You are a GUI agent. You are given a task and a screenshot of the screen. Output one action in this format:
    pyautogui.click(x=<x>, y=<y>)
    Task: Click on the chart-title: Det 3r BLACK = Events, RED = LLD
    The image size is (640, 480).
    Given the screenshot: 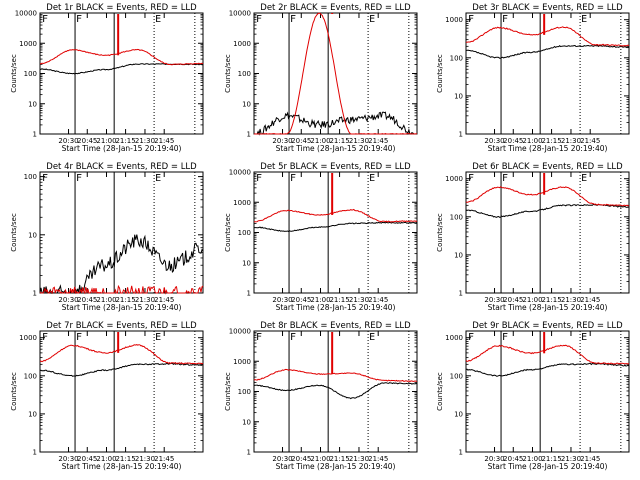 What is the action you would take?
    pyautogui.click(x=547, y=8)
    